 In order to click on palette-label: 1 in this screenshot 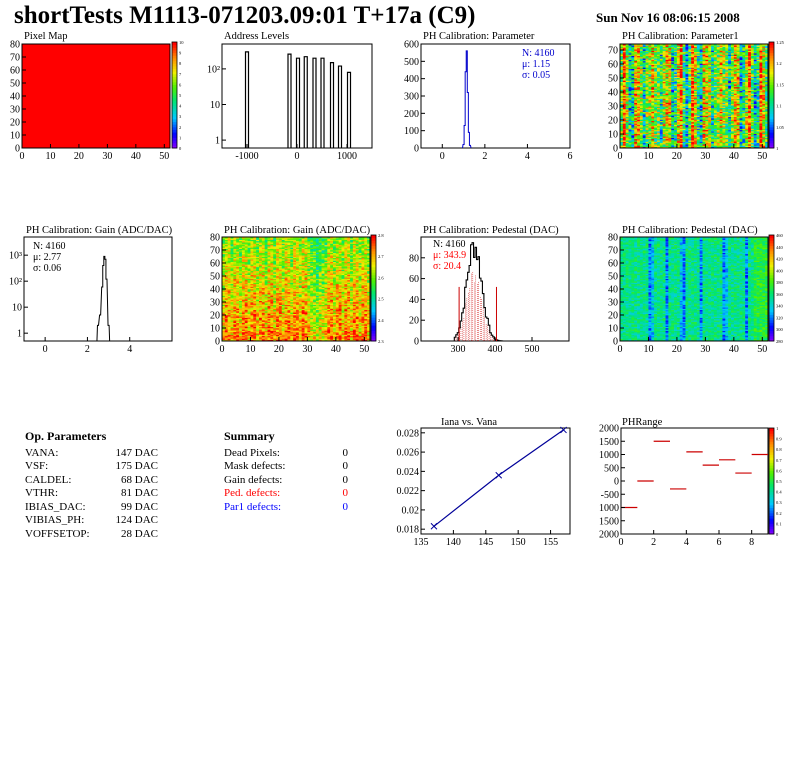, I will do `click(180, 137)`.